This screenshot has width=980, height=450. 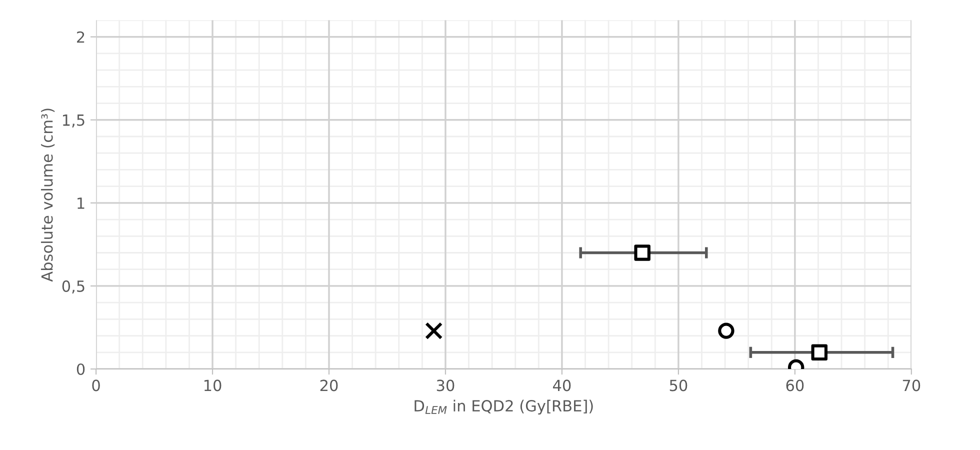 What do you see at coordinates (213, 386) in the screenshot?
I see `x-tick-label: 10` at bounding box center [213, 386].